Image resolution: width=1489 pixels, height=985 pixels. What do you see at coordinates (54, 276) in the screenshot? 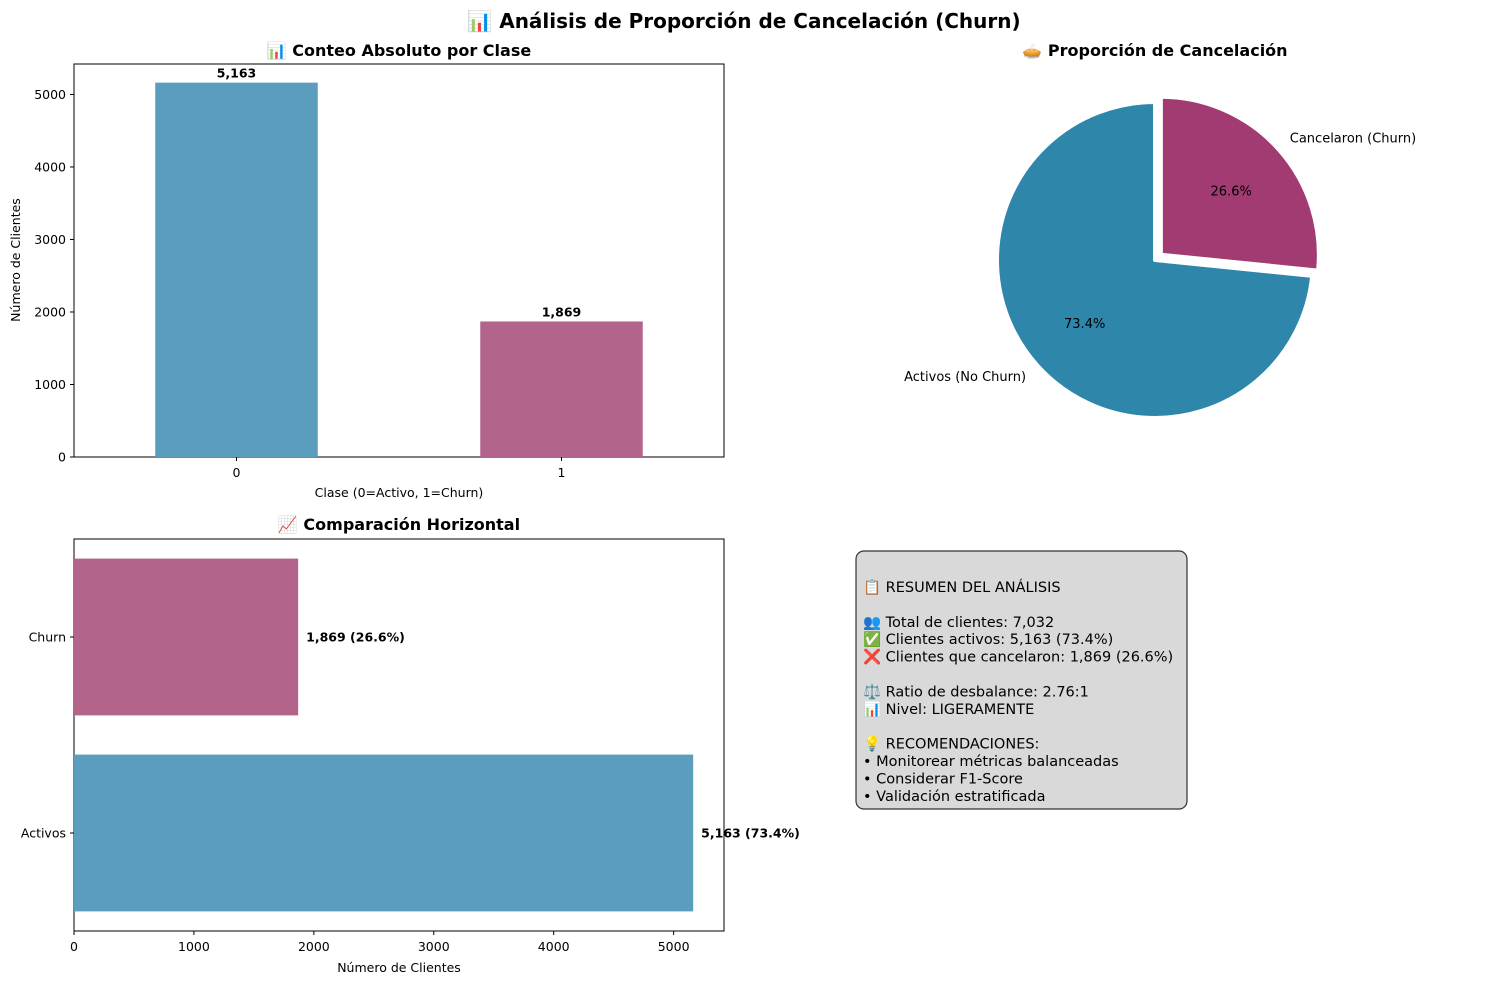
I see `bar-chart-y-ticks: 0 1000 2000 3000 4000 5000` at bounding box center [54, 276].